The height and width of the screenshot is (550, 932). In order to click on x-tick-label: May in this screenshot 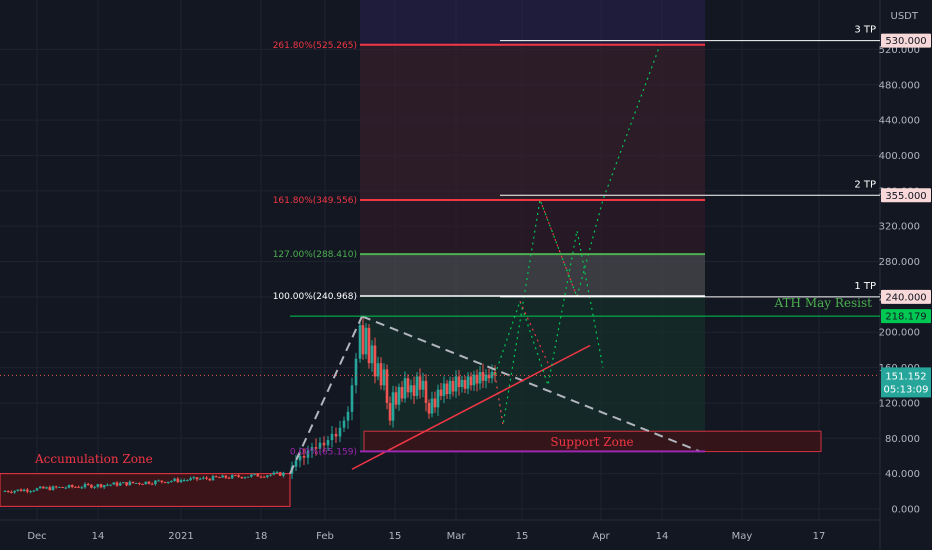, I will do `click(742, 536)`.